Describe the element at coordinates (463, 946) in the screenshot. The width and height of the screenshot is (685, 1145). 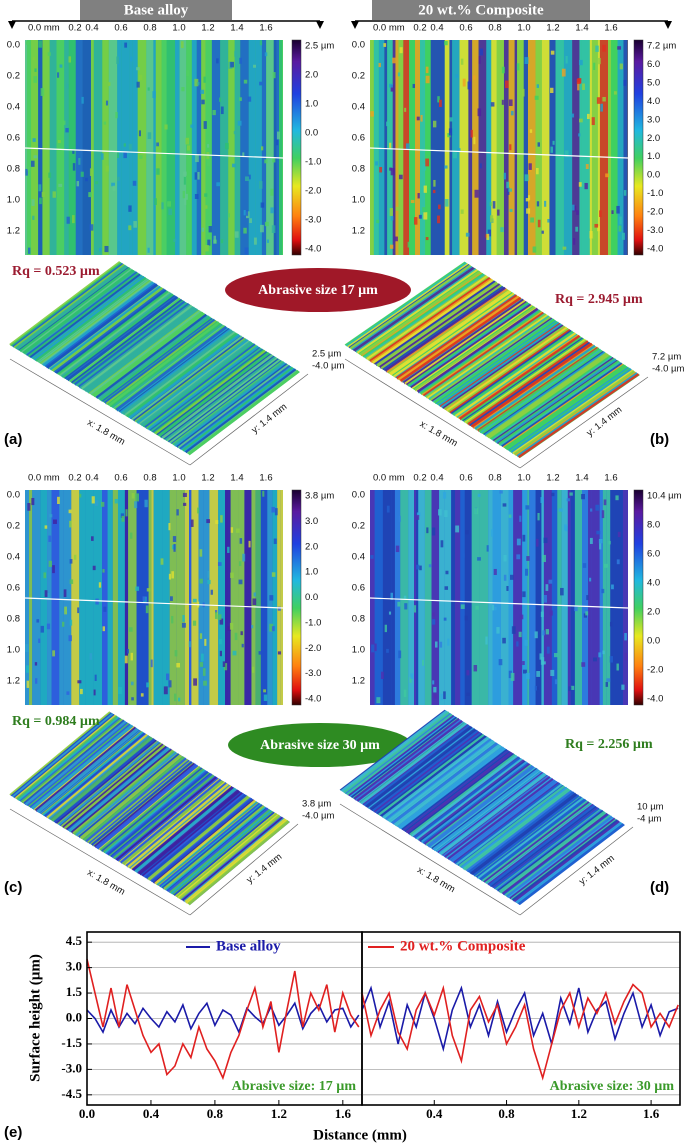
I see `legend-label: 20 wt.% Composite` at that location.